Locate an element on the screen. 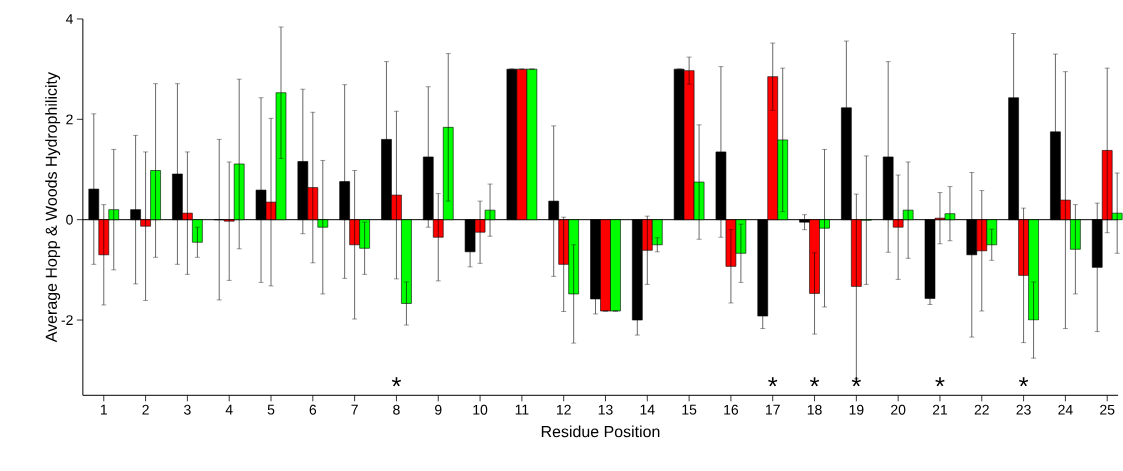  x-axis-title: Residue Position is located at coordinates (600, 431).